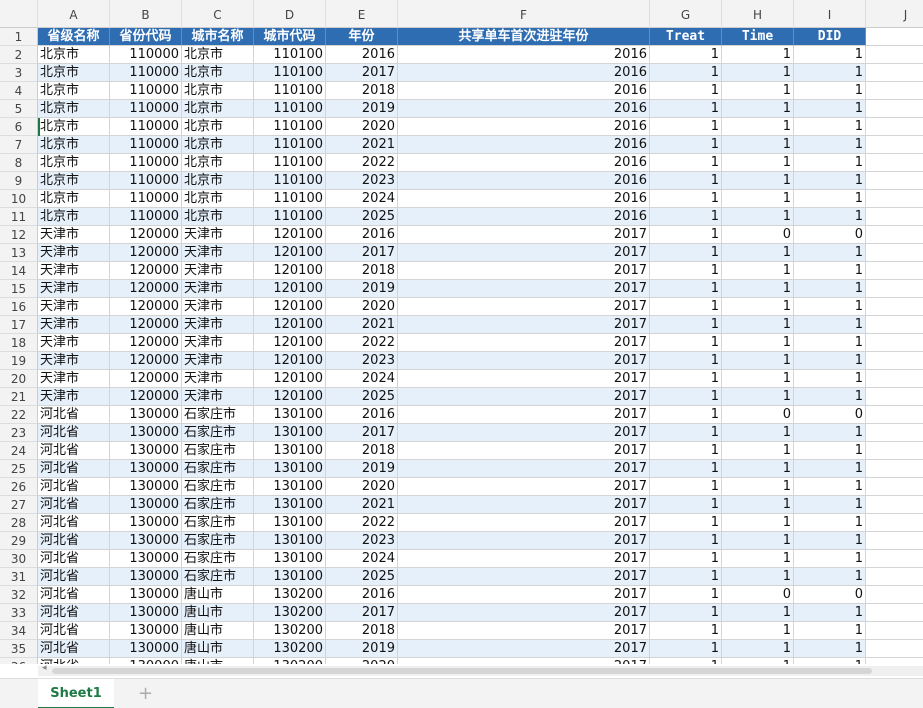  Describe the element at coordinates (19, 91) in the screenshot. I see `row-header: 4` at that location.